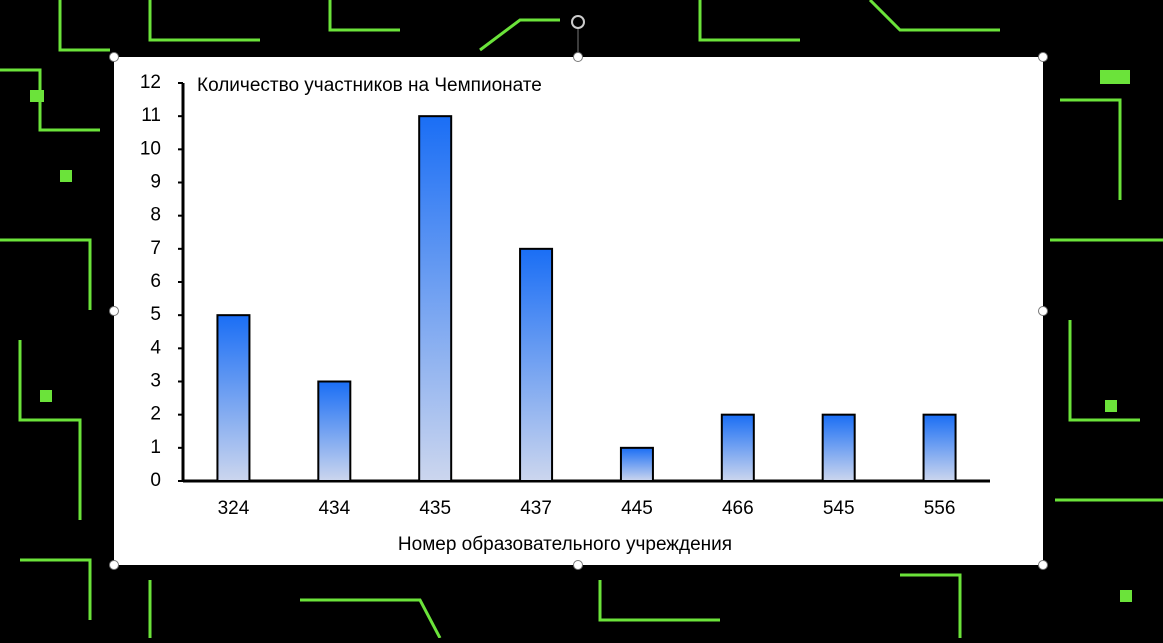  I want to click on x-tick-label: 324, so click(234, 508).